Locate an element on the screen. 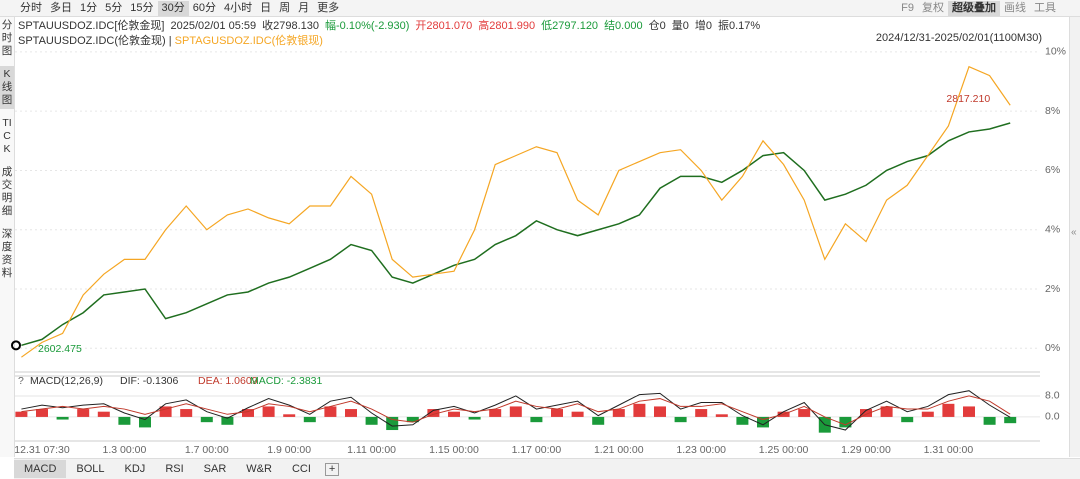 Image resolution: width=1080 pixels, height=479 pixels. indicator-tab: W&R is located at coordinates (259, 469).